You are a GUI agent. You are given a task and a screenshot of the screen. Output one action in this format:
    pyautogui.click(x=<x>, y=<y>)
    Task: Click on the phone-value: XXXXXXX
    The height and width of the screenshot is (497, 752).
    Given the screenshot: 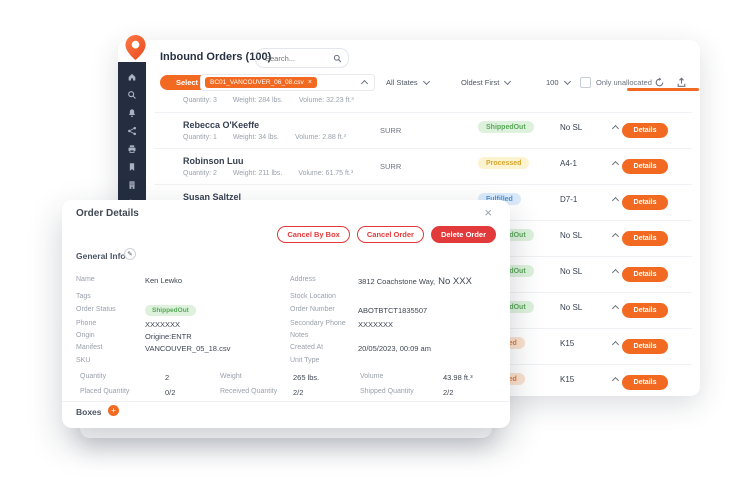 What is the action you would take?
    pyautogui.click(x=163, y=324)
    